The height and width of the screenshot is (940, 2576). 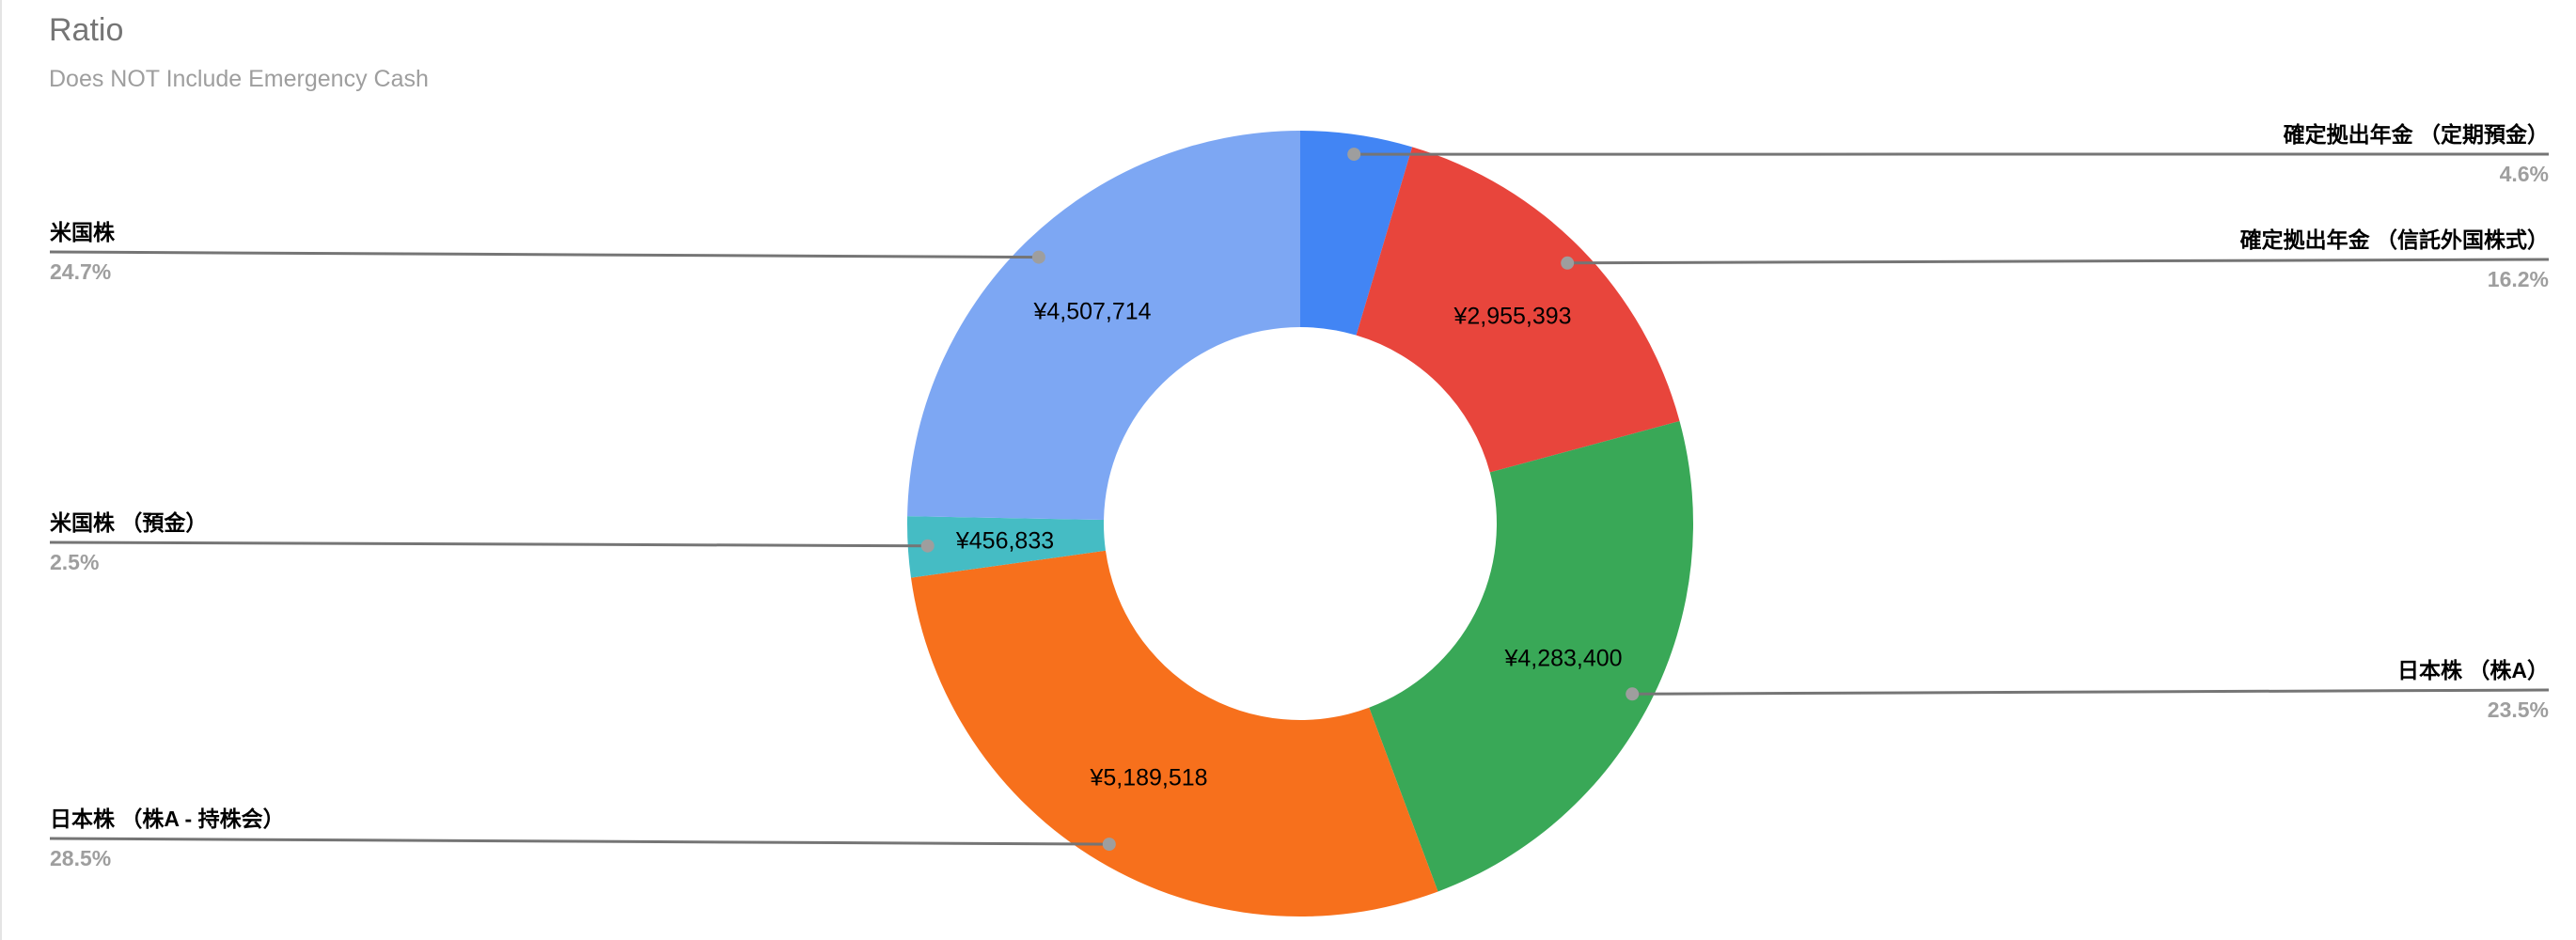 What do you see at coordinates (81, 858) in the screenshot?
I see `callout-percent: 28.5%` at bounding box center [81, 858].